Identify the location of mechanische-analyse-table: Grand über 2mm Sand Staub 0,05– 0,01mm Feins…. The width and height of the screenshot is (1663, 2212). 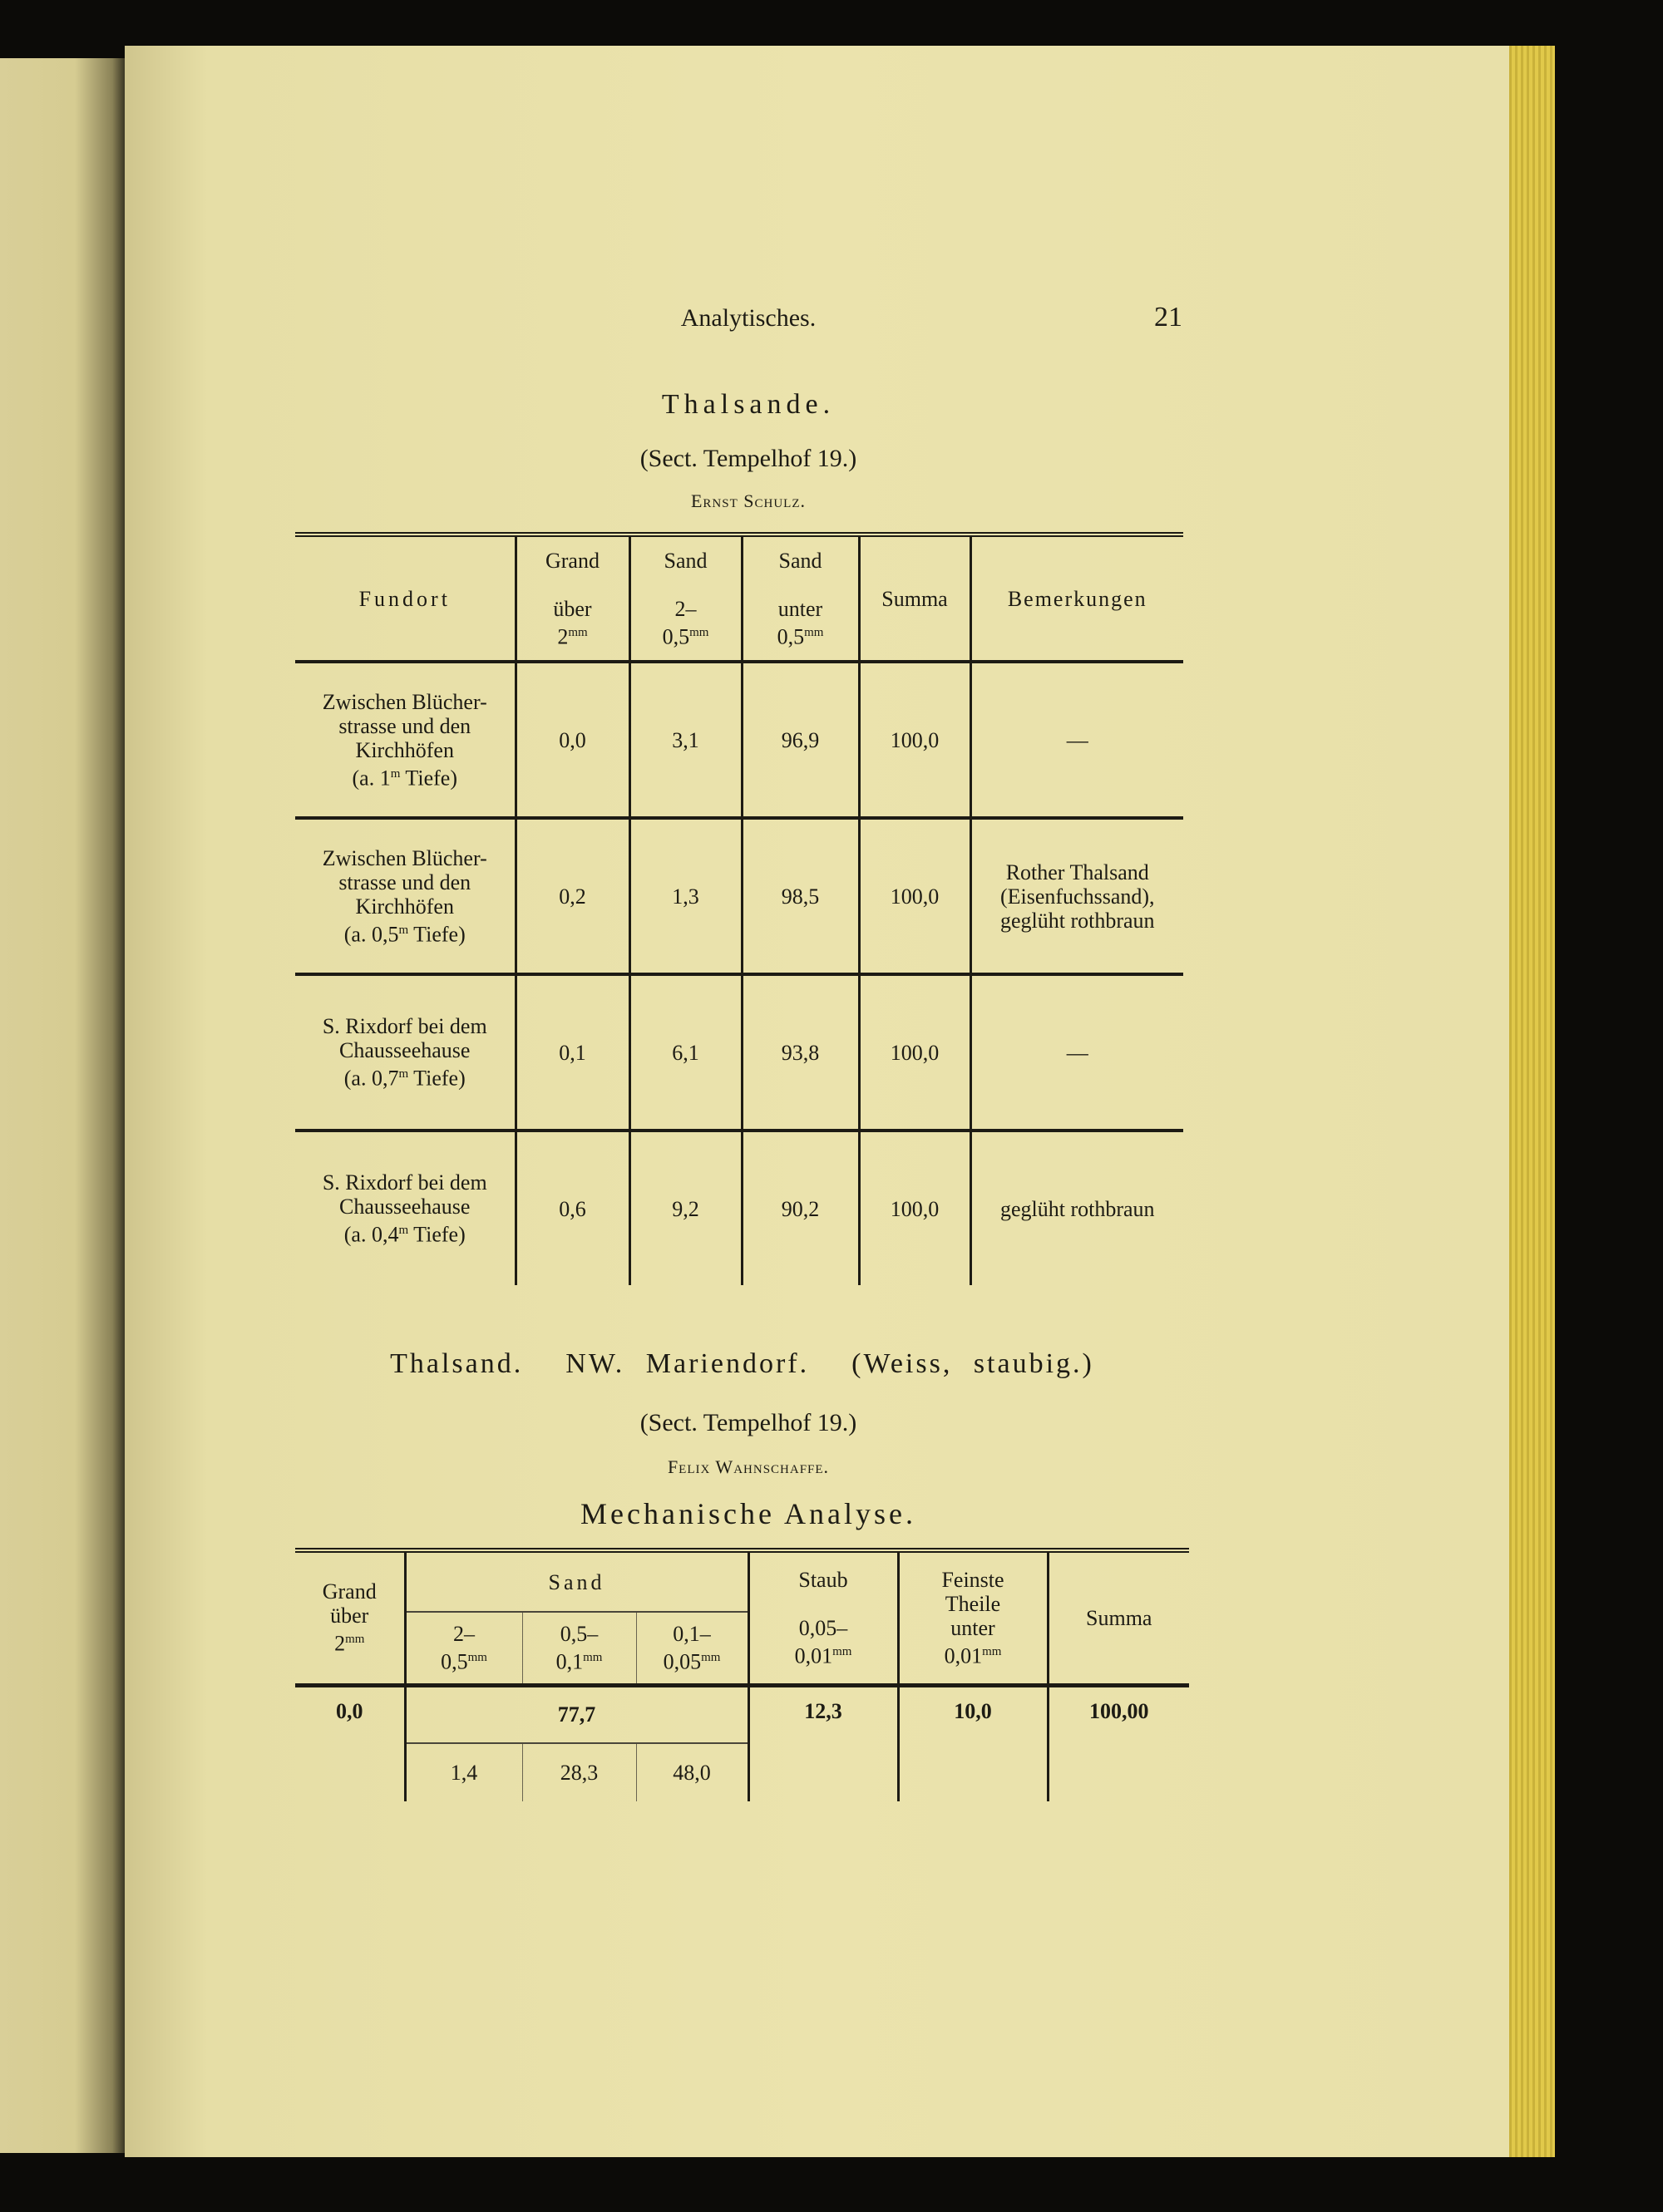
(742, 1674).